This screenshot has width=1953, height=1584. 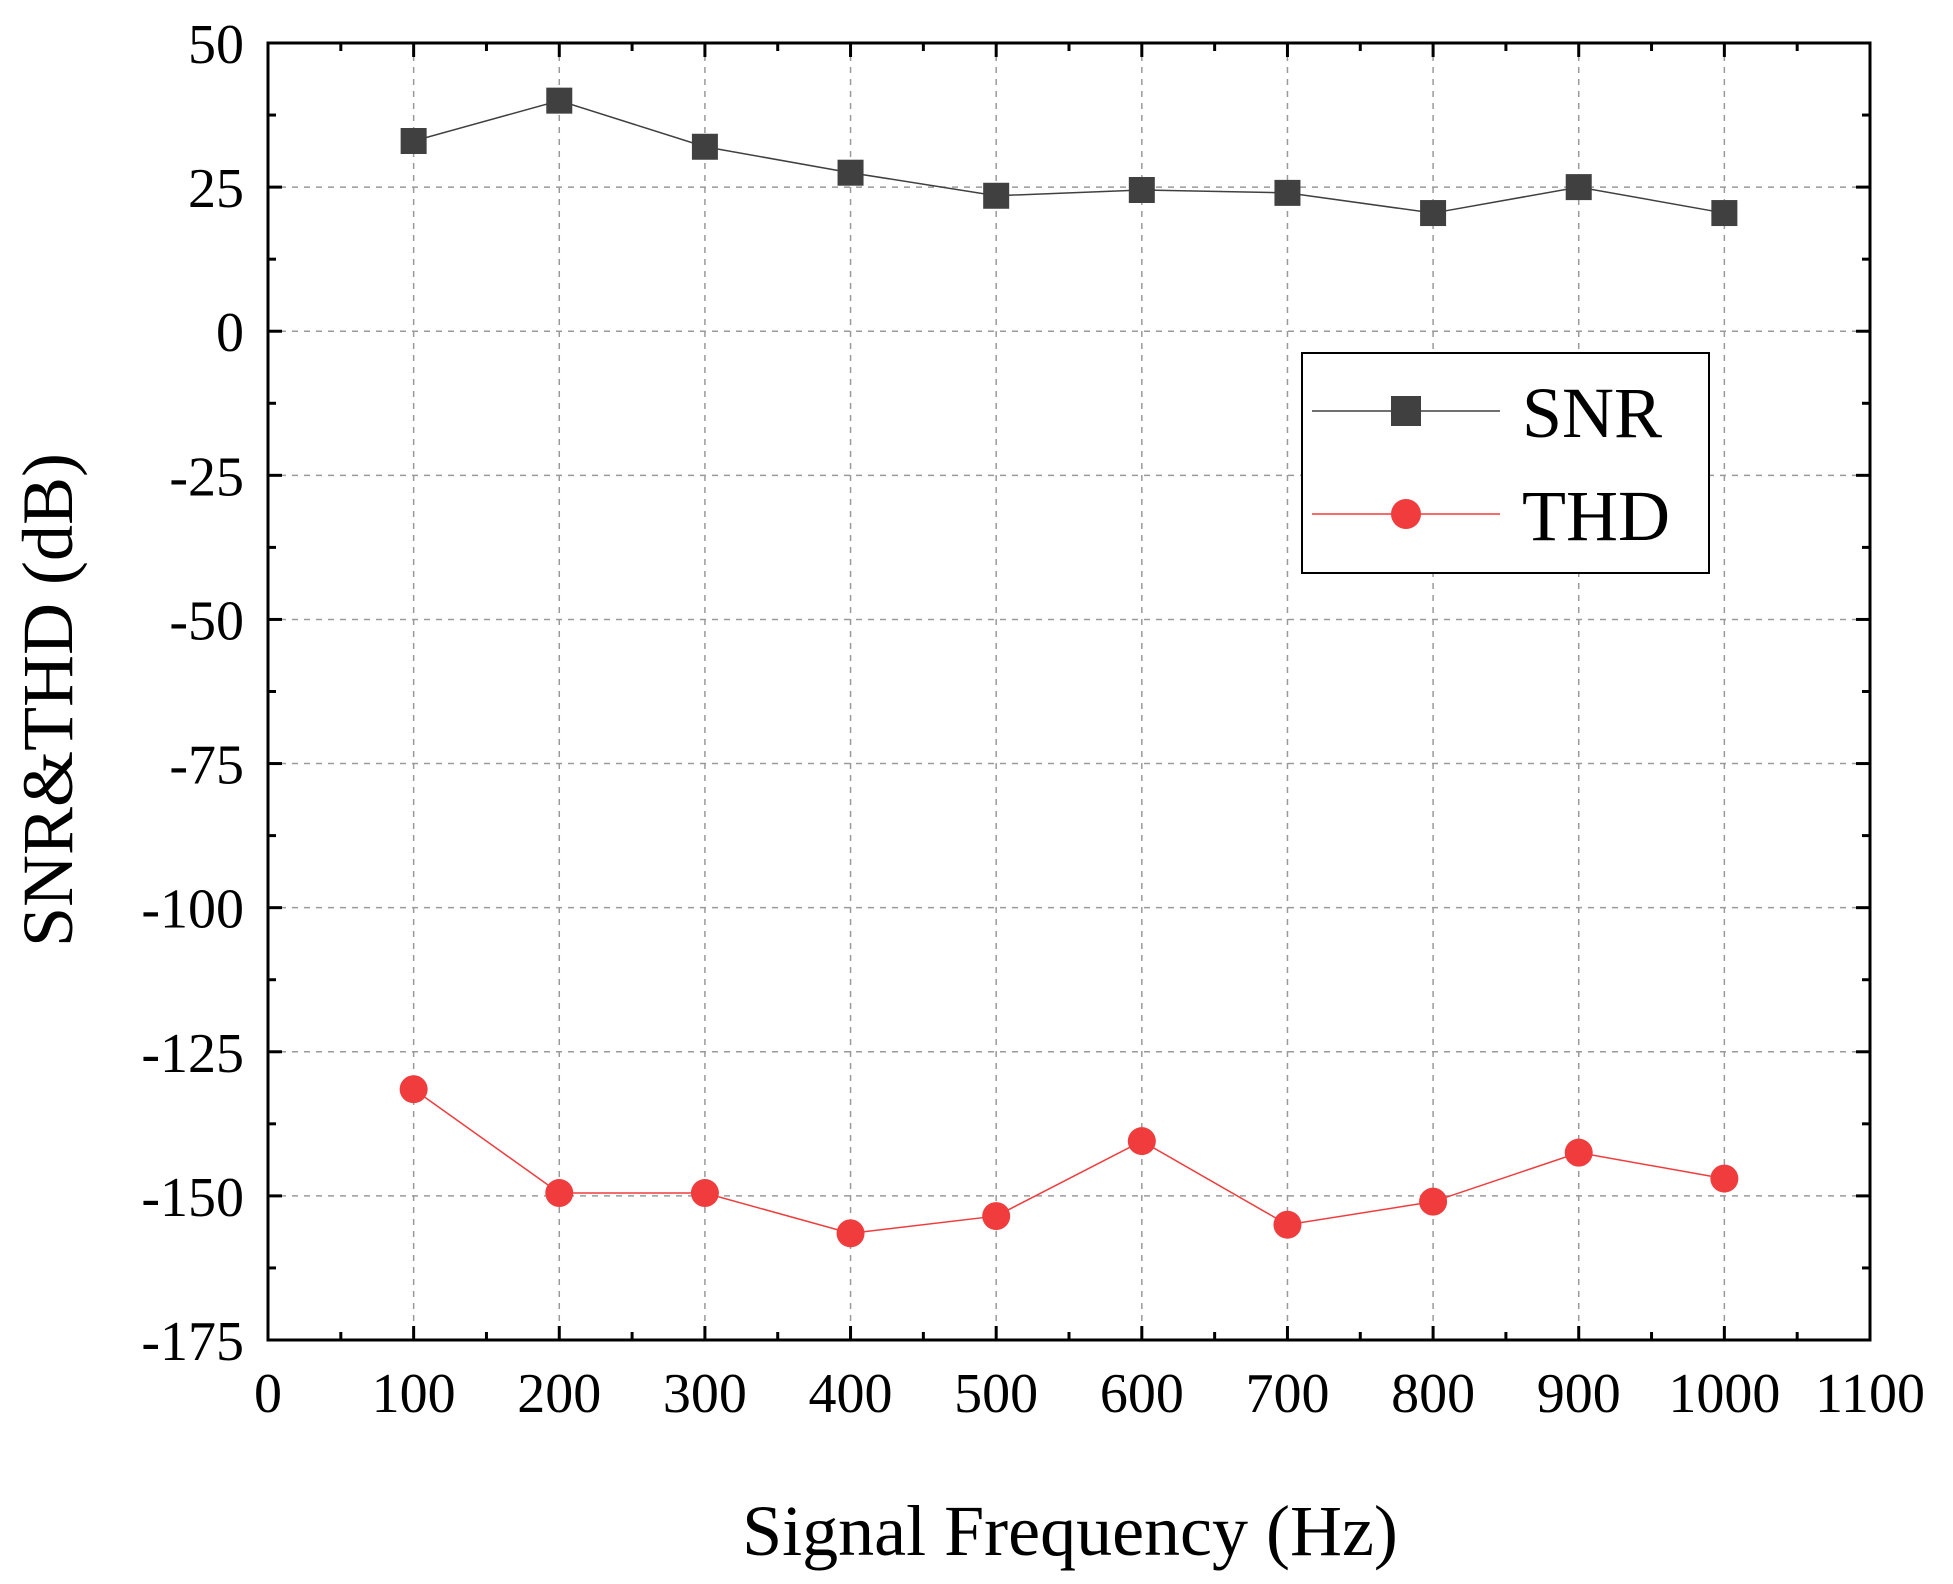 I want to click on y-tick-label: 25, so click(x=216, y=189).